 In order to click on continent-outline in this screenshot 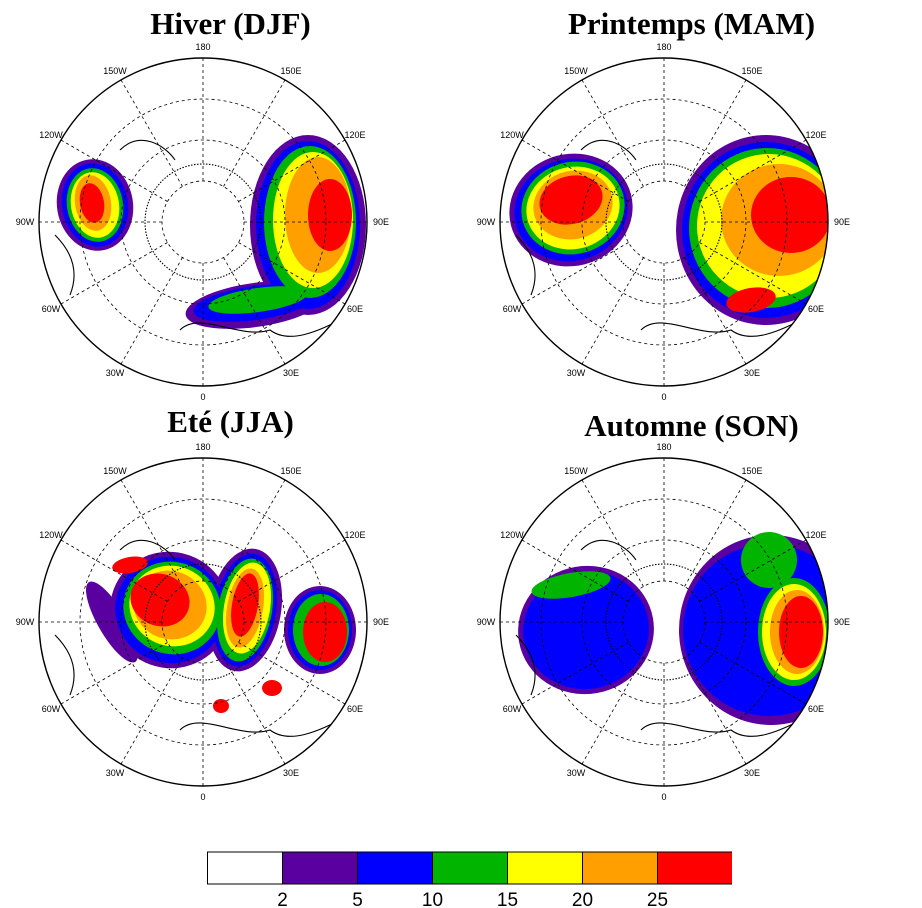, I will do `click(658, 238)`.